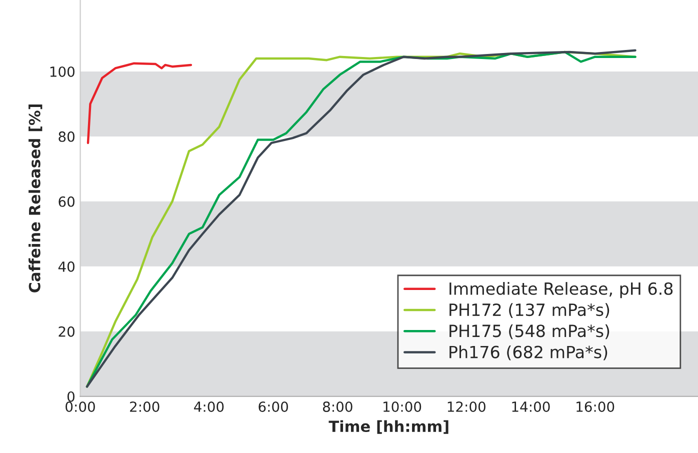 The height and width of the screenshot is (453, 698). What do you see at coordinates (467, 406) in the screenshot?
I see `x-tick-label: 12:00` at bounding box center [467, 406].